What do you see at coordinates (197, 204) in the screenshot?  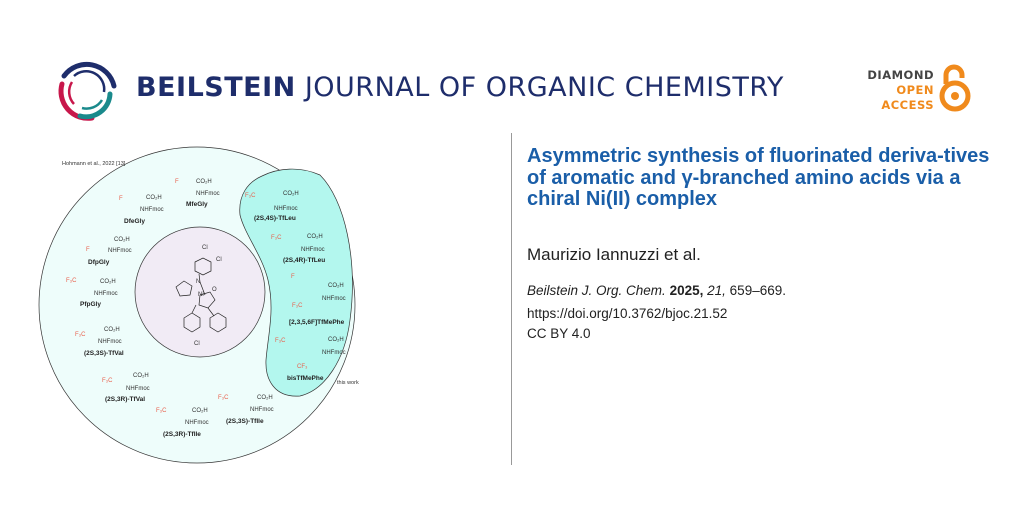 I see `svg-text: MfeGly` at bounding box center [197, 204].